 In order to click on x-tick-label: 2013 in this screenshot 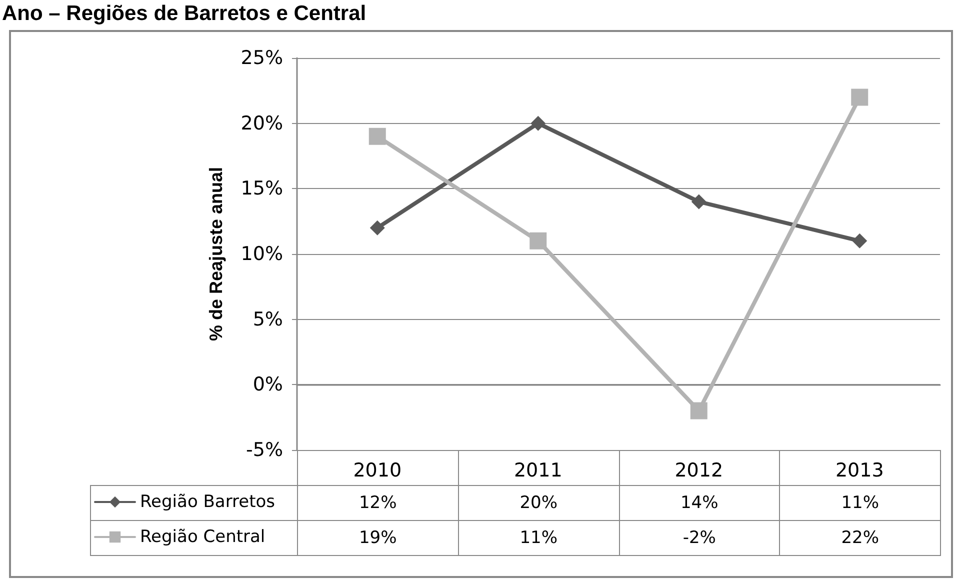, I will do `click(859, 471)`.